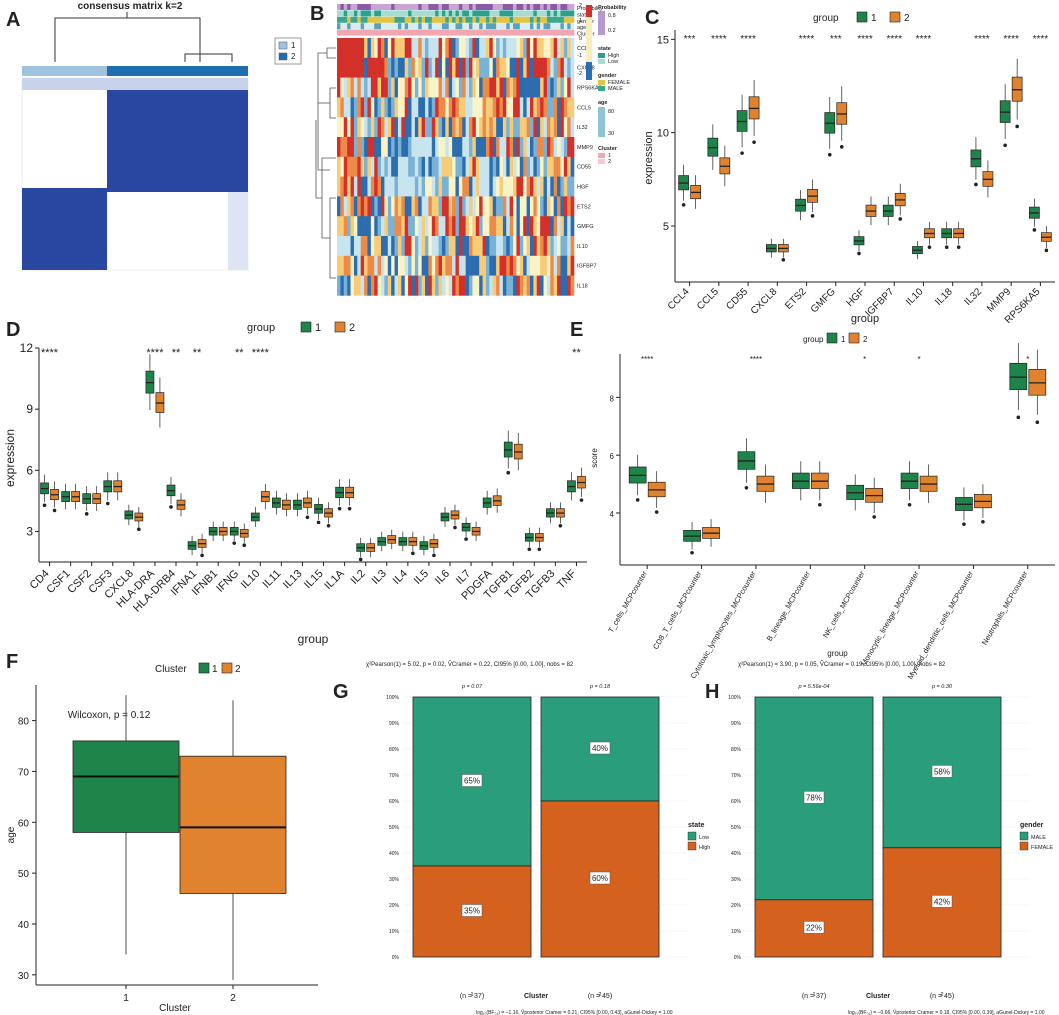  Describe the element at coordinates (611, 112) in the screenshot. I see `age-tick: 80` at that location.